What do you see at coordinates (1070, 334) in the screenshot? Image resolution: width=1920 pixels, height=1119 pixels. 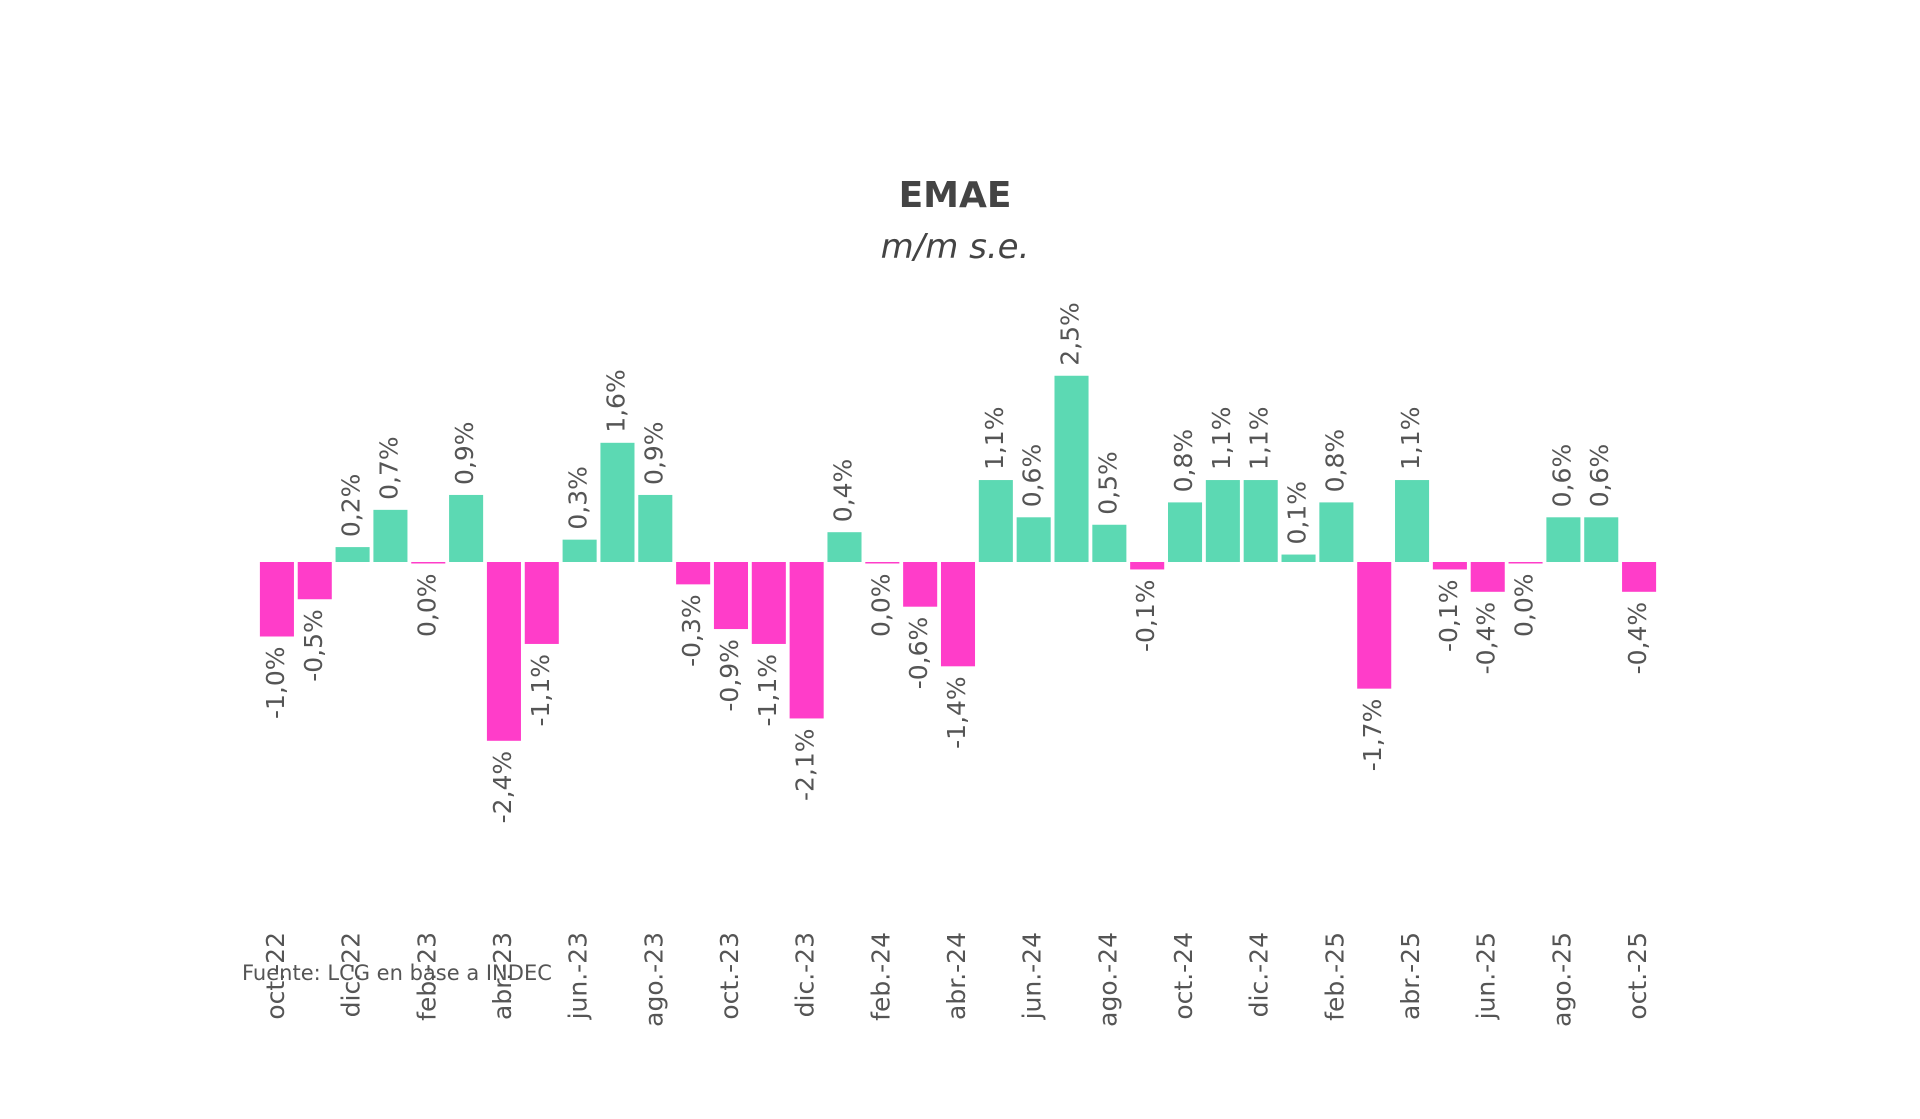 I see `value-label: 2,5%` at bounding box center [1070, 334].